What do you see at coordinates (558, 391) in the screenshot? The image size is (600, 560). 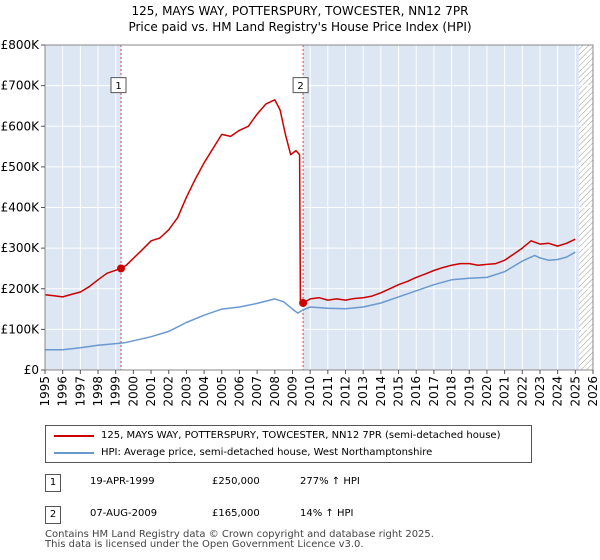 I see `x-tick-label: 2024` at bounding box center [558, 391].